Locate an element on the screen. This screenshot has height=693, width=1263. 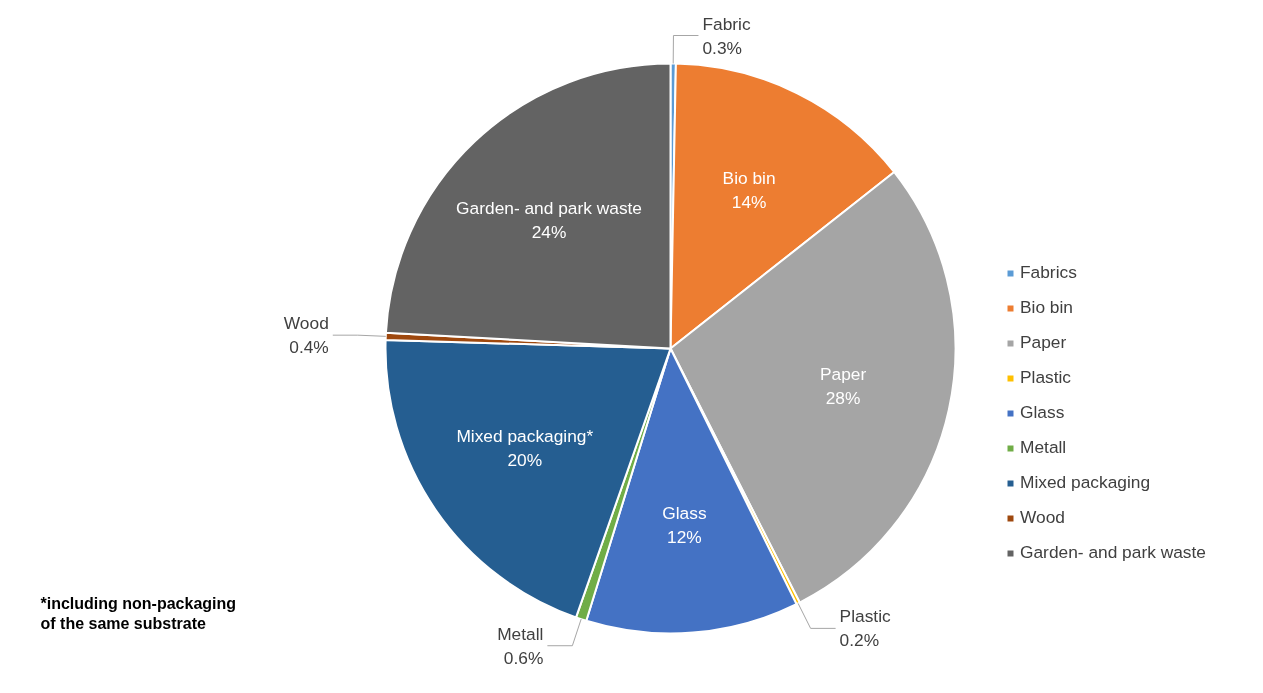
data-label: Metall 0.6% is located at coordinates (520, 645).